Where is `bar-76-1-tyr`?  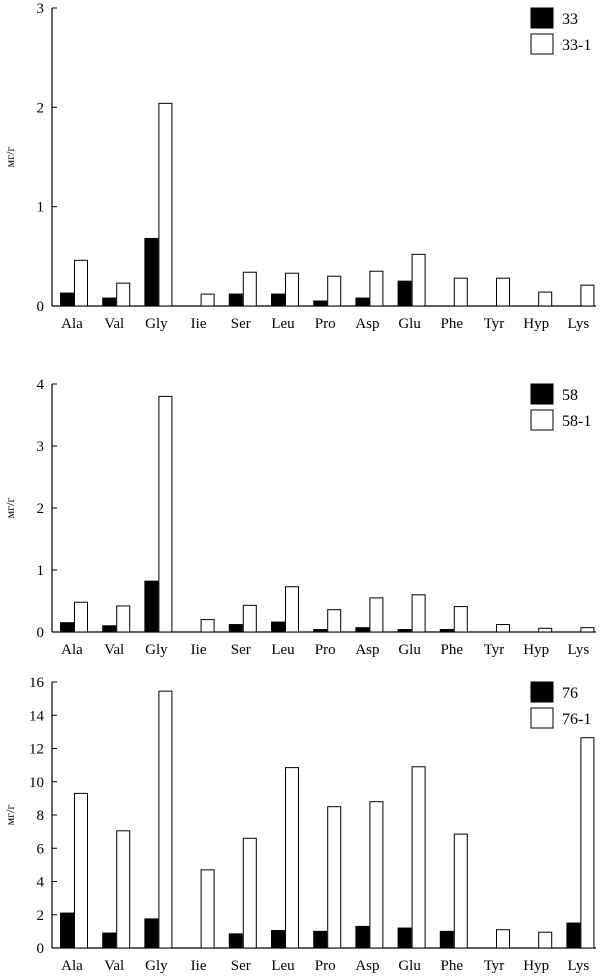 bar-76-1-tyr is located at coordinates (503, 939).